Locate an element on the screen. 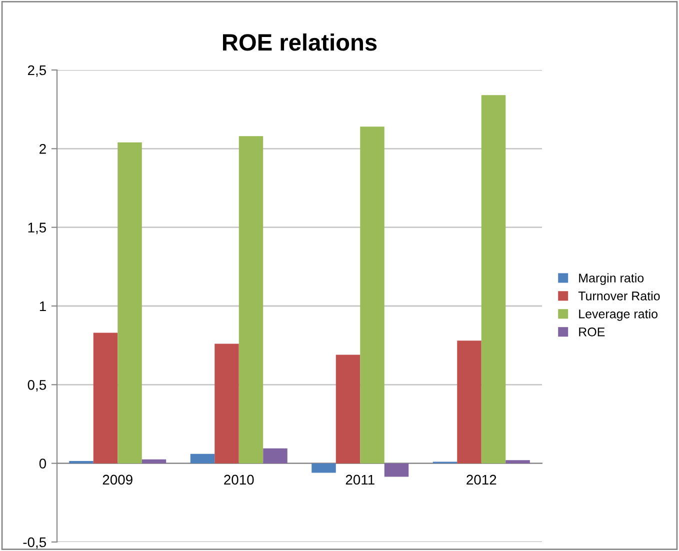 The width and height of the screenshot is (679, 551). y-tick-label: 2 is located at coordinates (43, 149).